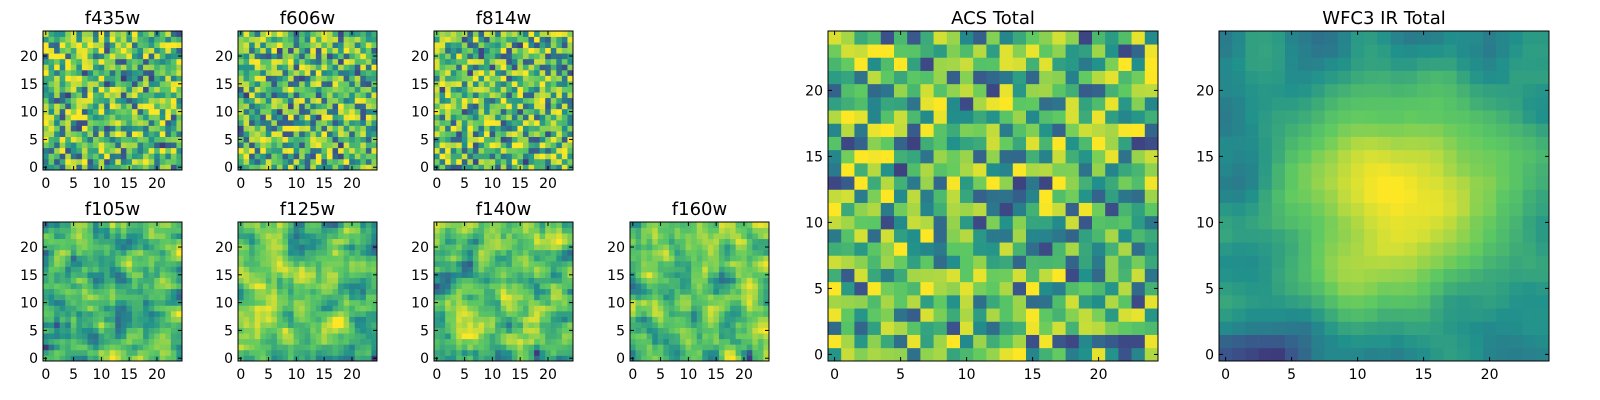  Describe the element at coordinates (240, 184) in the screenshot. I see `x-tick-label: 0` at that location.